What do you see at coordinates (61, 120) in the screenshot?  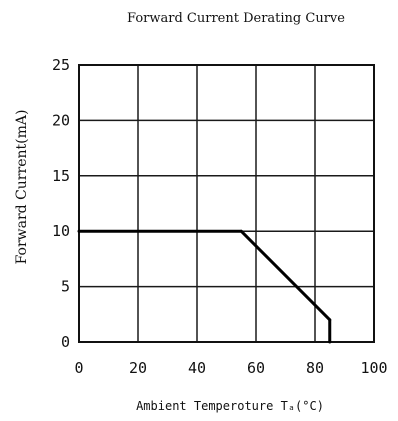 I see `y-tick-label-4: 20` at bounding box center [61, 120].